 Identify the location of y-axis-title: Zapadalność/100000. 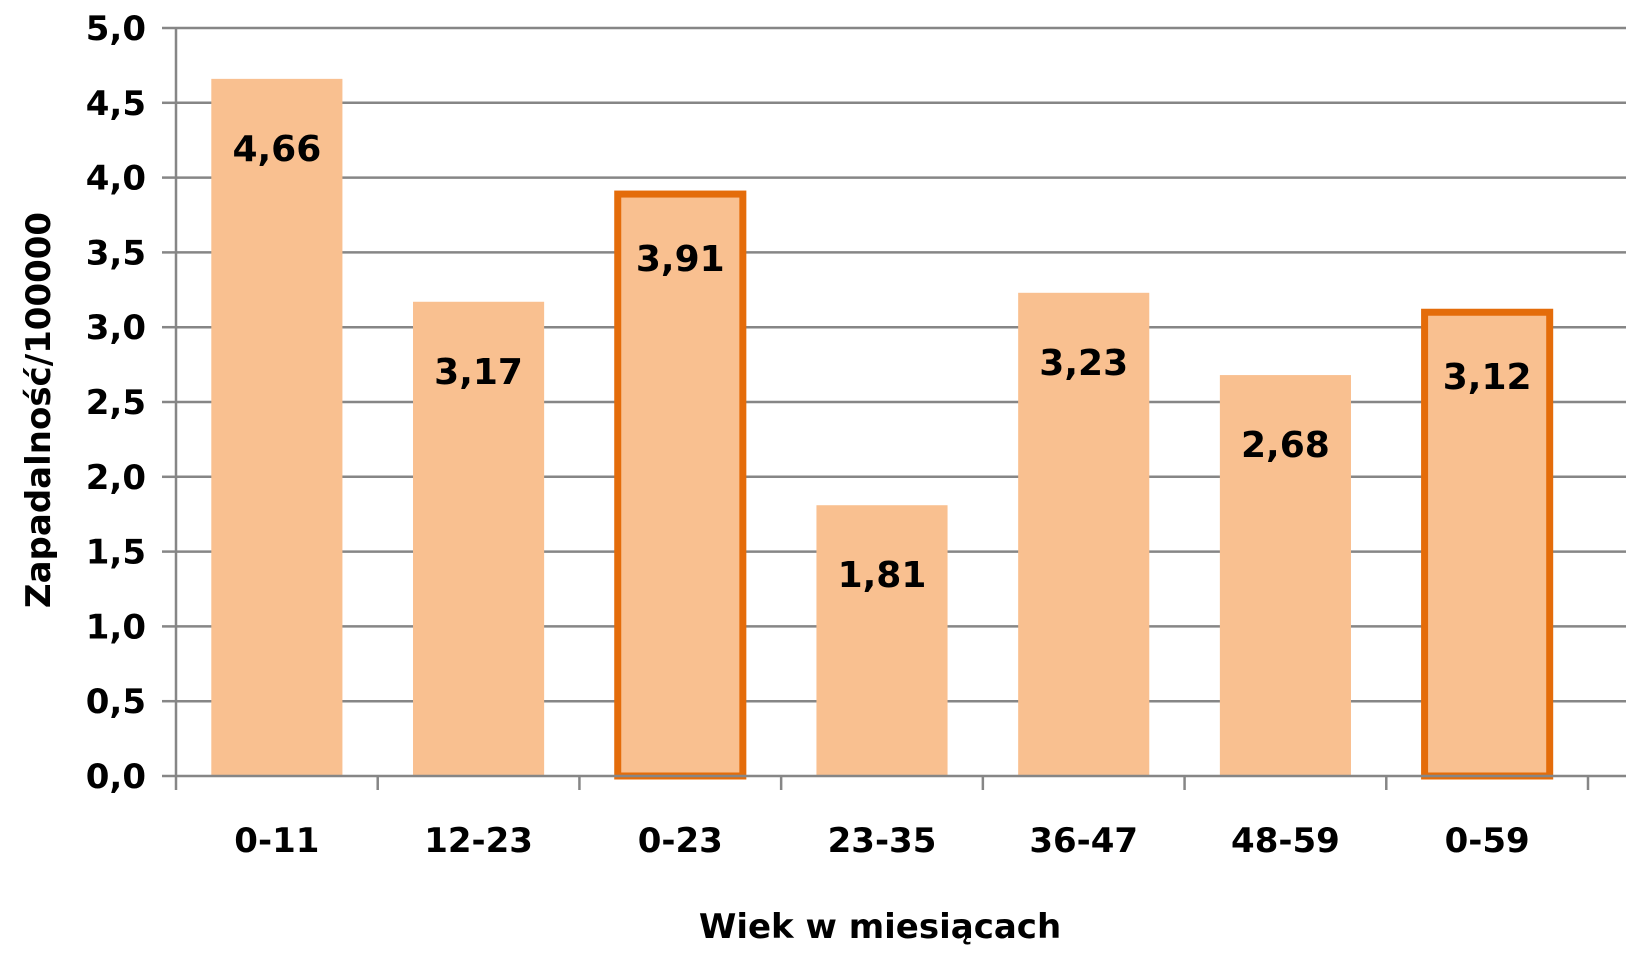
(39, 410).